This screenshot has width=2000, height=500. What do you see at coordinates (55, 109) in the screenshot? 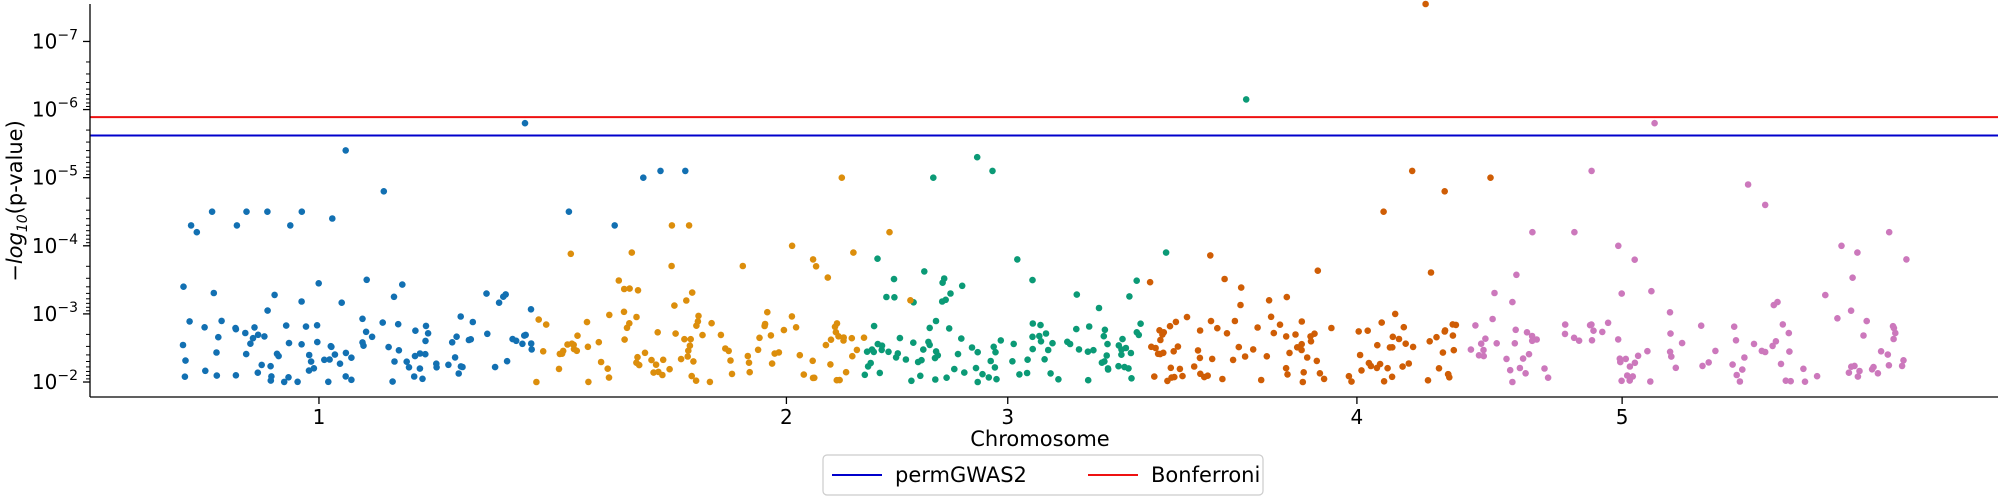
I see `y-tick-label: 10⁻⁶` at bounding box center [55, 109].